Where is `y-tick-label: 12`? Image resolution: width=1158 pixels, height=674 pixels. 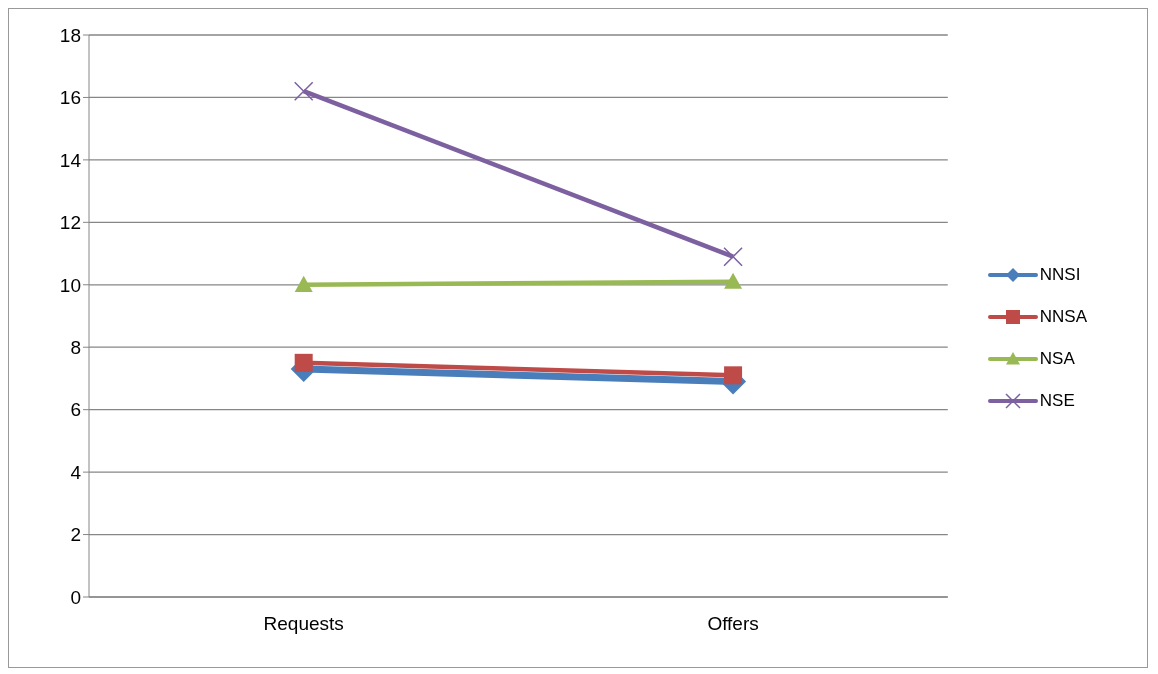 y-tick-label: 12 is located at coordinates (70, 223).